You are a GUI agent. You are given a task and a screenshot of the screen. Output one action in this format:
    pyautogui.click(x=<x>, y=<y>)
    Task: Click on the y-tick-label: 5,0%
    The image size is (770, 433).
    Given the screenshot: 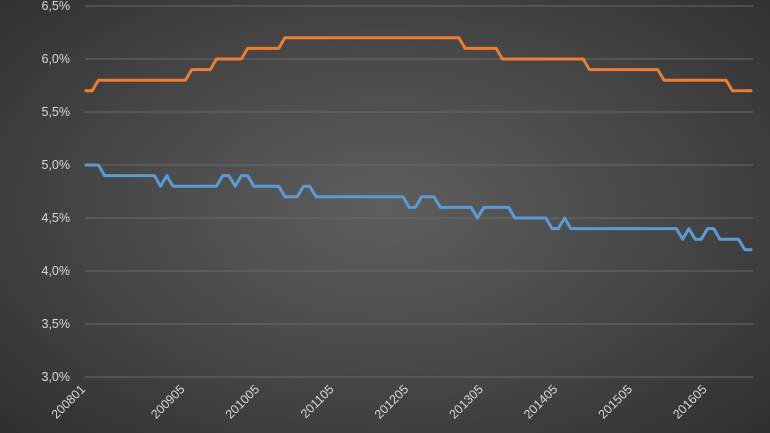 What is the action you would take?
    pyautogui.click(x=56, y=165)
    